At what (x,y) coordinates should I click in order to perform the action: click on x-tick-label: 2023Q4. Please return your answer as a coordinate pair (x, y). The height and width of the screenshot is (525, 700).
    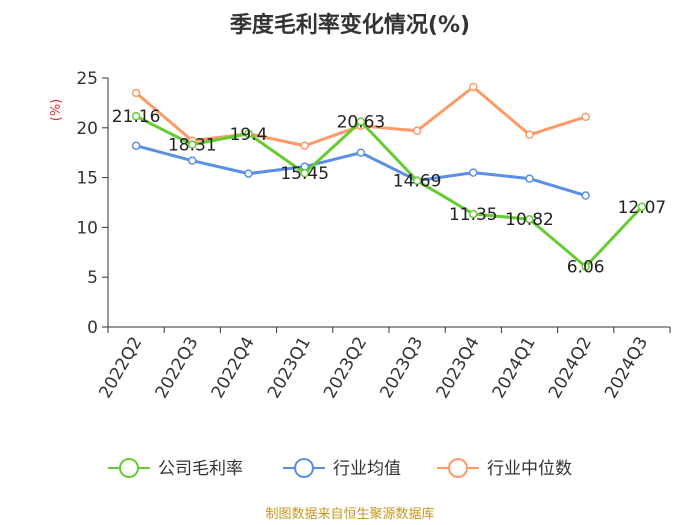
    Looking at the image, I should click on (458, 368).